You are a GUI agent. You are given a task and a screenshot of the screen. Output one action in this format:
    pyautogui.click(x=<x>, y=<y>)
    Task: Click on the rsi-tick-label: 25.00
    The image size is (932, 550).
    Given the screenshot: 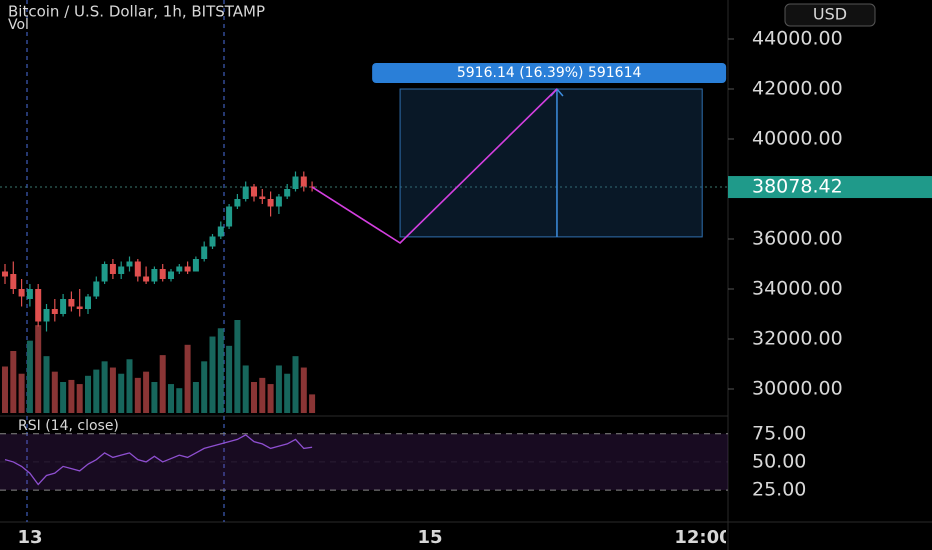 What is the action you would take?
    pyautogui.click(x=779, y=490)
    